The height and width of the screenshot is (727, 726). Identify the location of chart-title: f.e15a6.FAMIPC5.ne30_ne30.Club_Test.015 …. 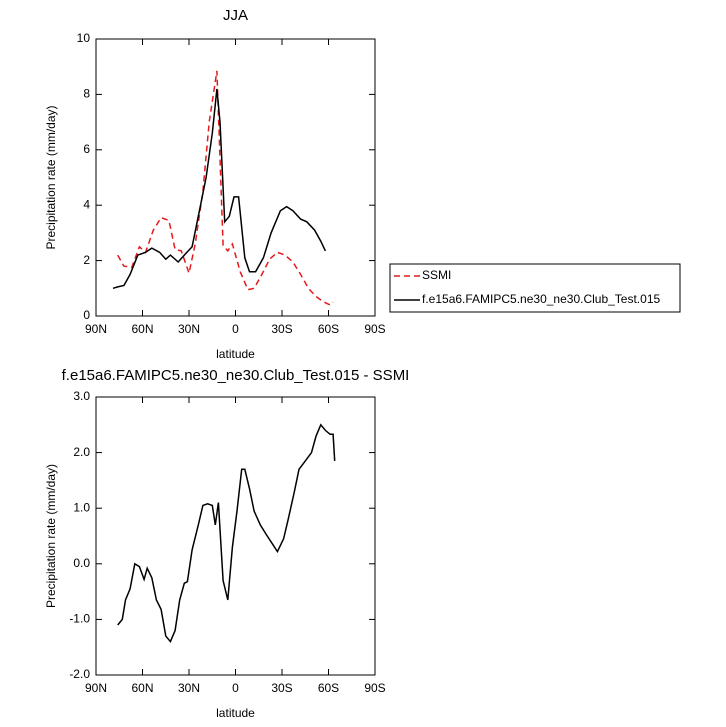
(236, 375).